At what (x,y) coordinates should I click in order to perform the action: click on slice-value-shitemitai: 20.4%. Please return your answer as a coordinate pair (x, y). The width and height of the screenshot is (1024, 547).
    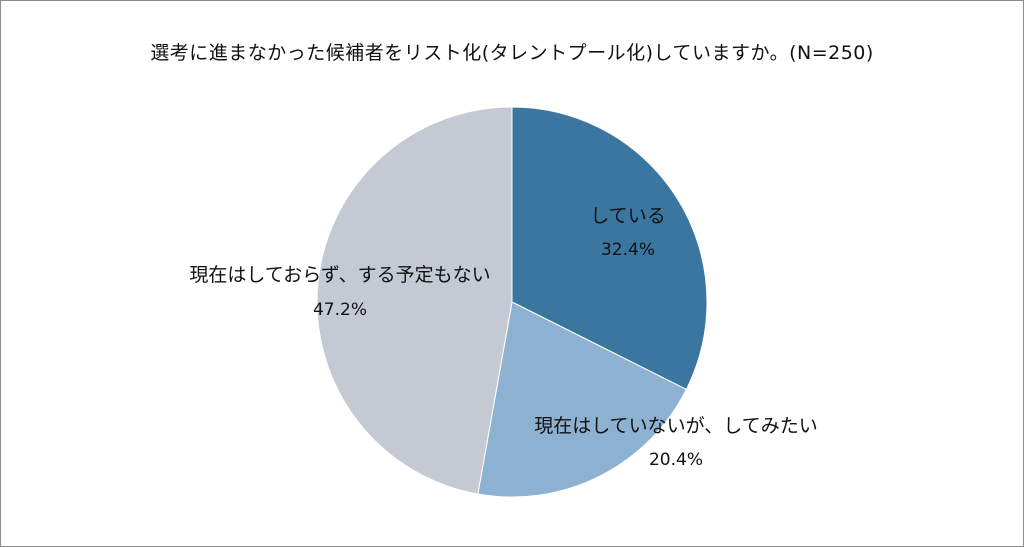
    Looking at the image, I should click on (676, 460).